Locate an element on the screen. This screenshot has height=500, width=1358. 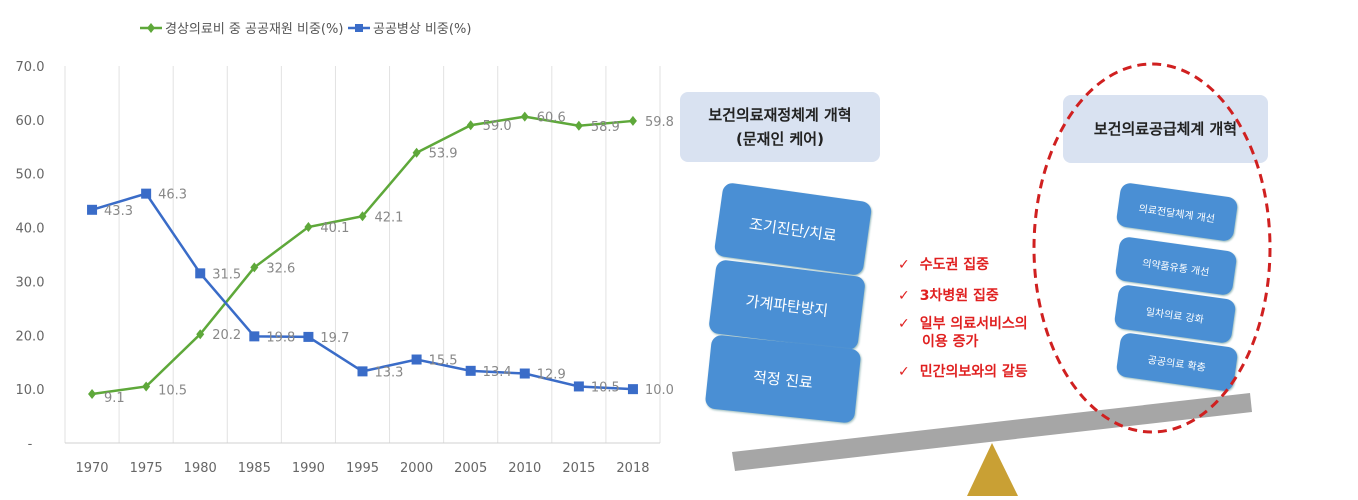
data-label: 43.3 is located at coordinates (118, 211).